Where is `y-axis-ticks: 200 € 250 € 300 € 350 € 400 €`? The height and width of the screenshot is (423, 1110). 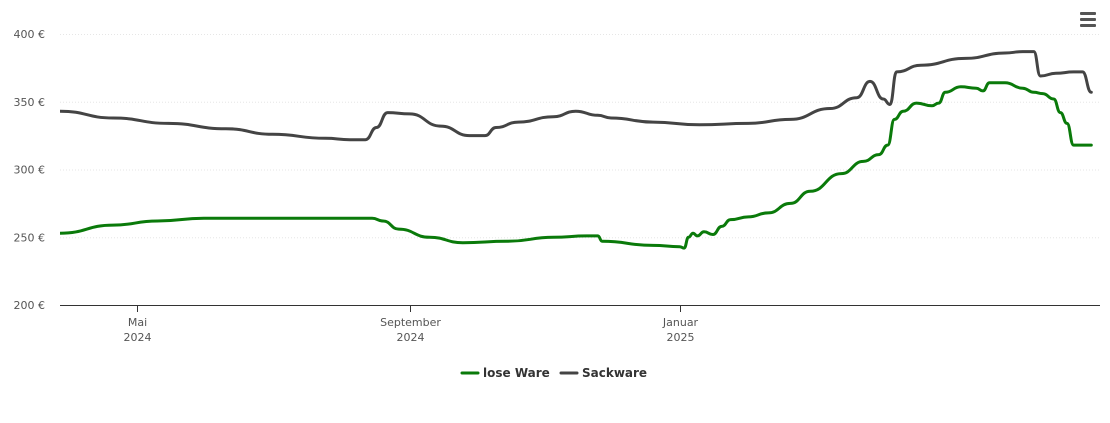 y-axis-ticks: 200 € 250 € 300 € 350 € 400 € is located at coordinates (30, 170).